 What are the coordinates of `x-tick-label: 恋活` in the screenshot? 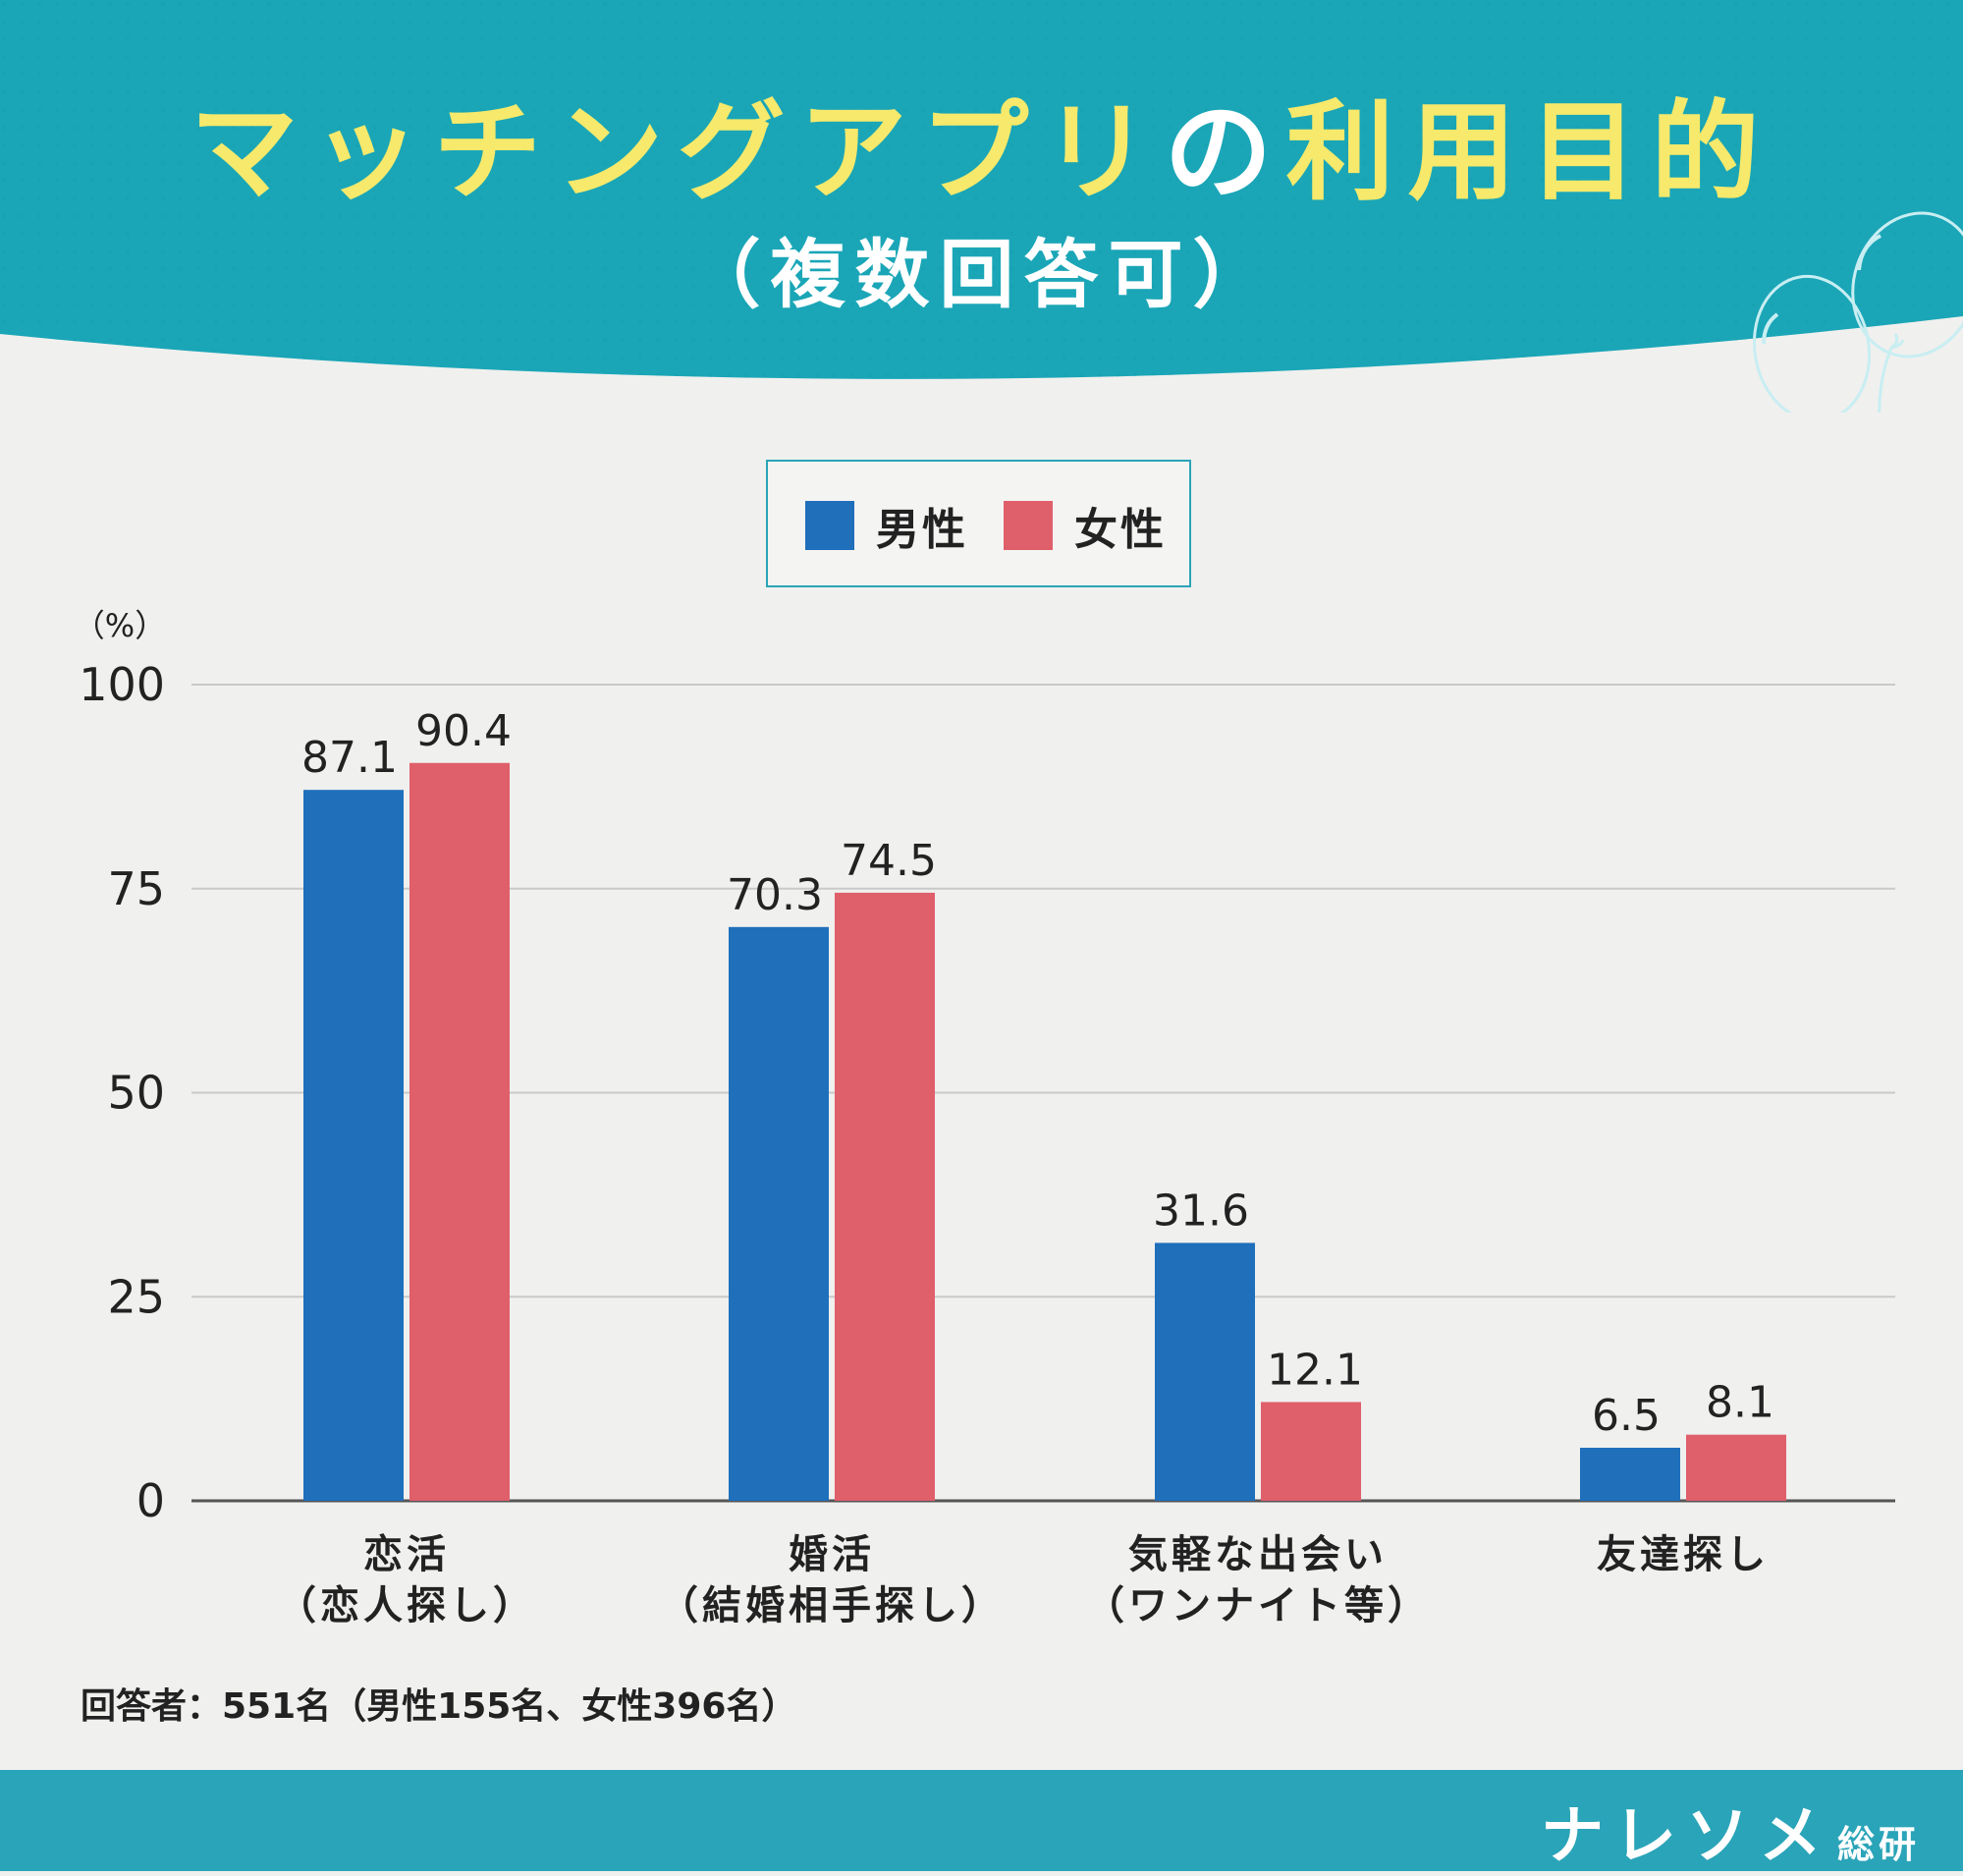 It's located at (406, 1554).